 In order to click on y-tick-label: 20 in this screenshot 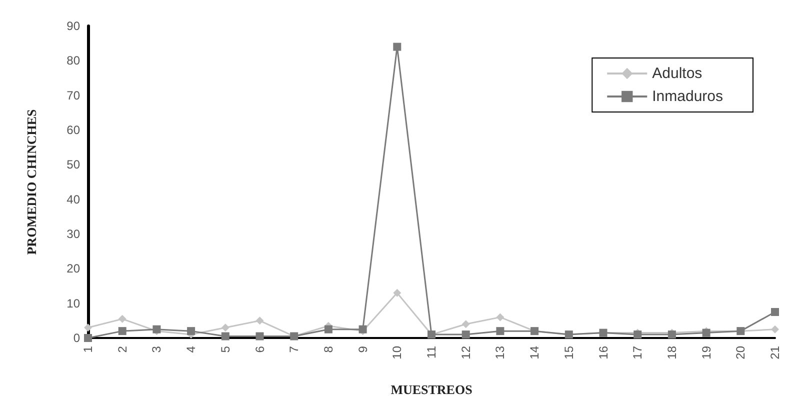, I will do `click(73, 269)`.